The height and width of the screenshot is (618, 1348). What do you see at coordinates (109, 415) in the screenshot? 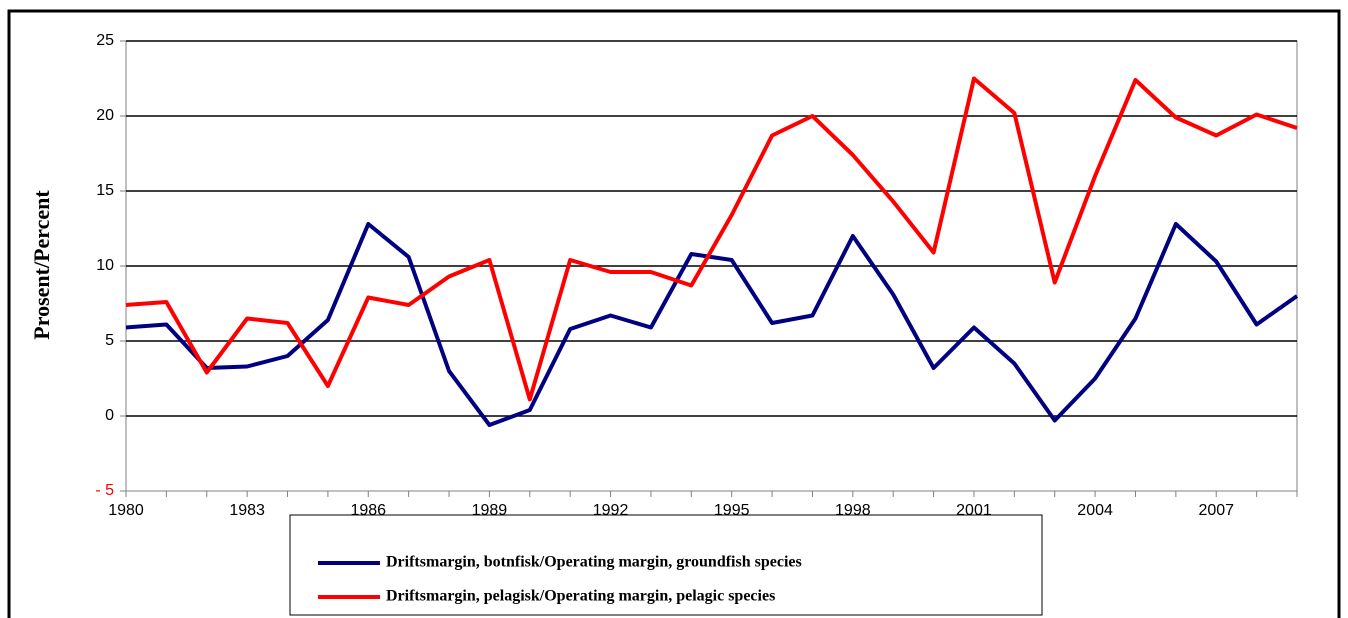
I see `y-tick-label: 0` at bounding box center [109, 415].